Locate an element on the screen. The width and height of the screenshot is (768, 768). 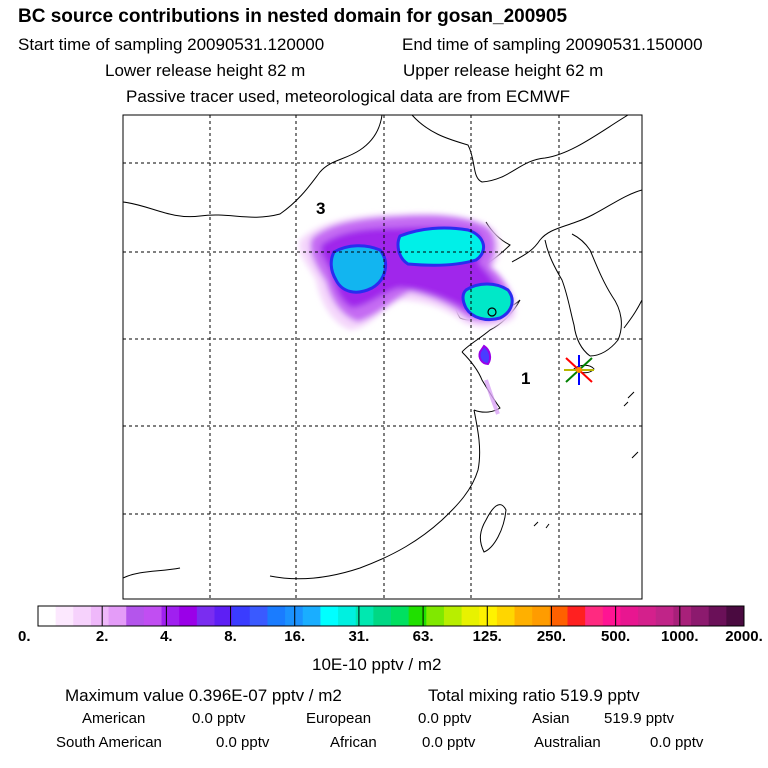
coastline-bohai-korea is located at coordinates (520, 149).